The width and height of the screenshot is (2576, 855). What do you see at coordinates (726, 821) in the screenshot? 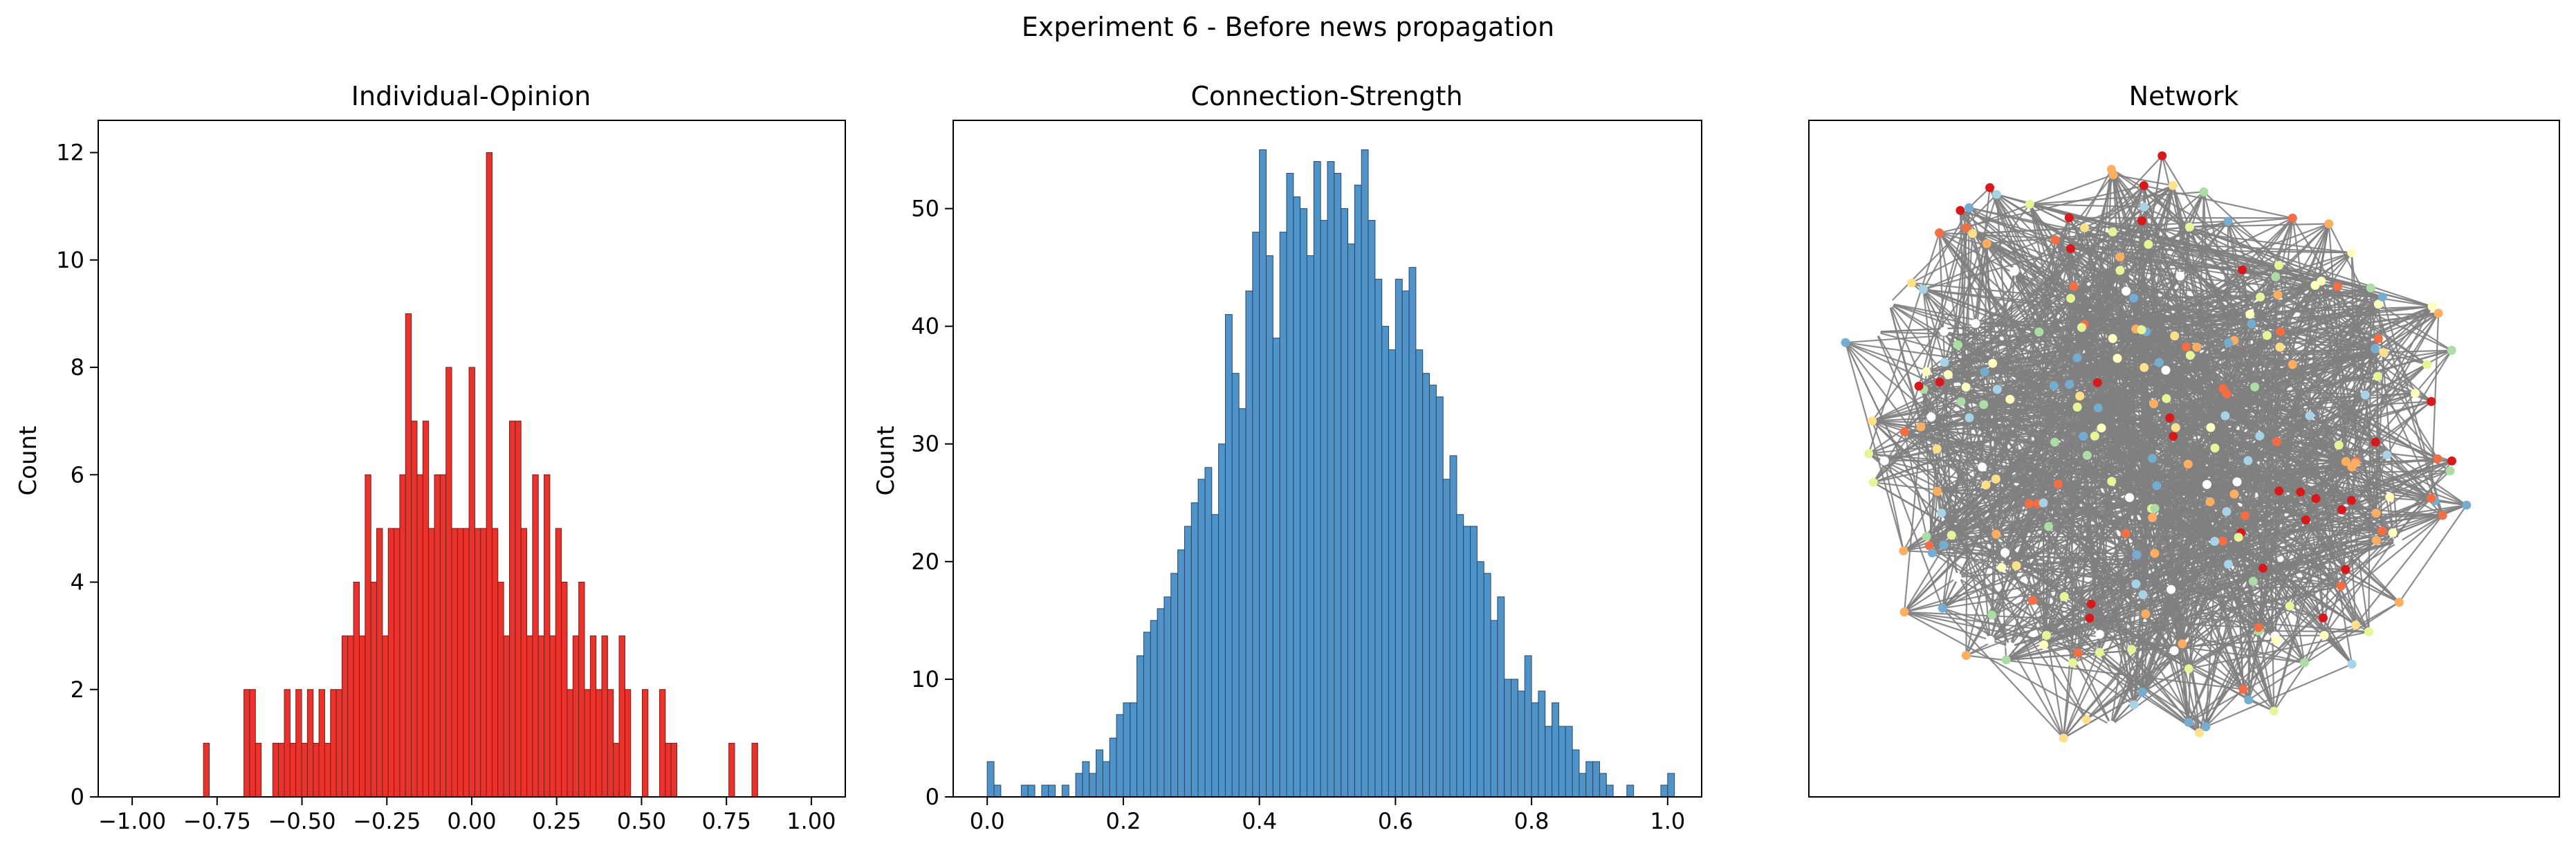
I see `opinion-x-tick-label: 0.75` at bounding box center [726, 821].